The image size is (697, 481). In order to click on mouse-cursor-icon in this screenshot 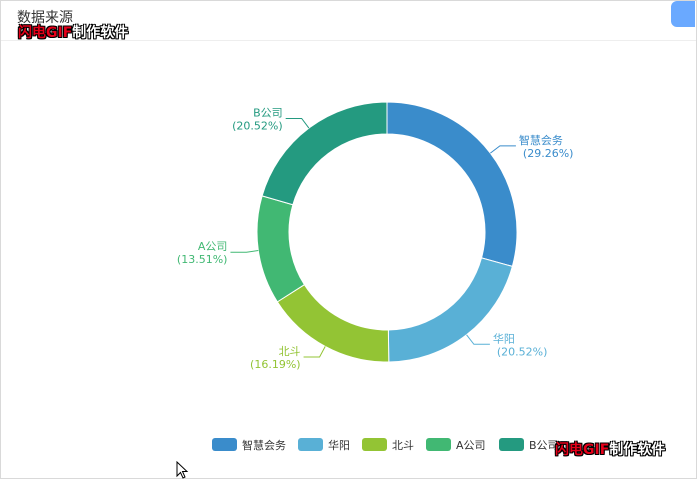, I will do `click(182, 470)`.